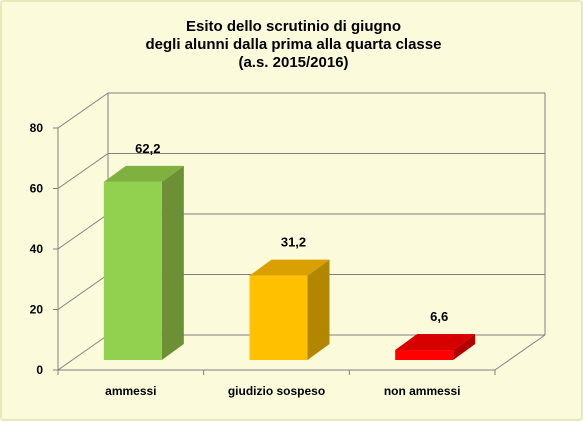  Describe the element at coordinates (39, 370) in the screenshot. I see `y-tick-label: 0` at that location.